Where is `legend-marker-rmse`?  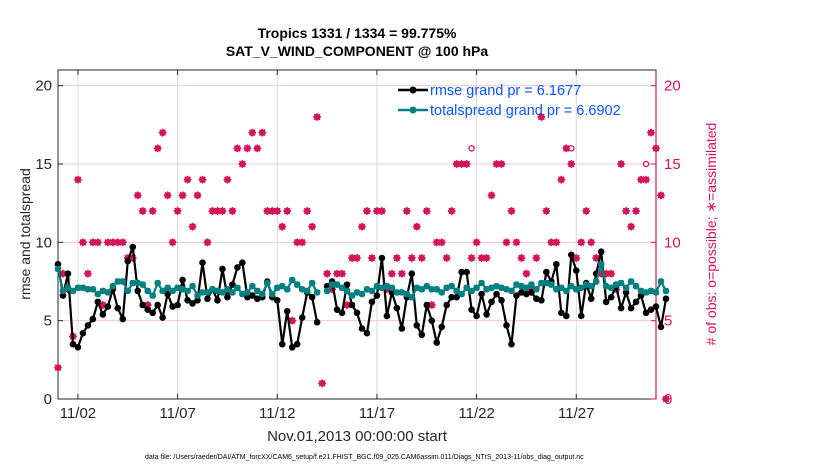
legend-marker-rmse is located at coordinates (413, 90).